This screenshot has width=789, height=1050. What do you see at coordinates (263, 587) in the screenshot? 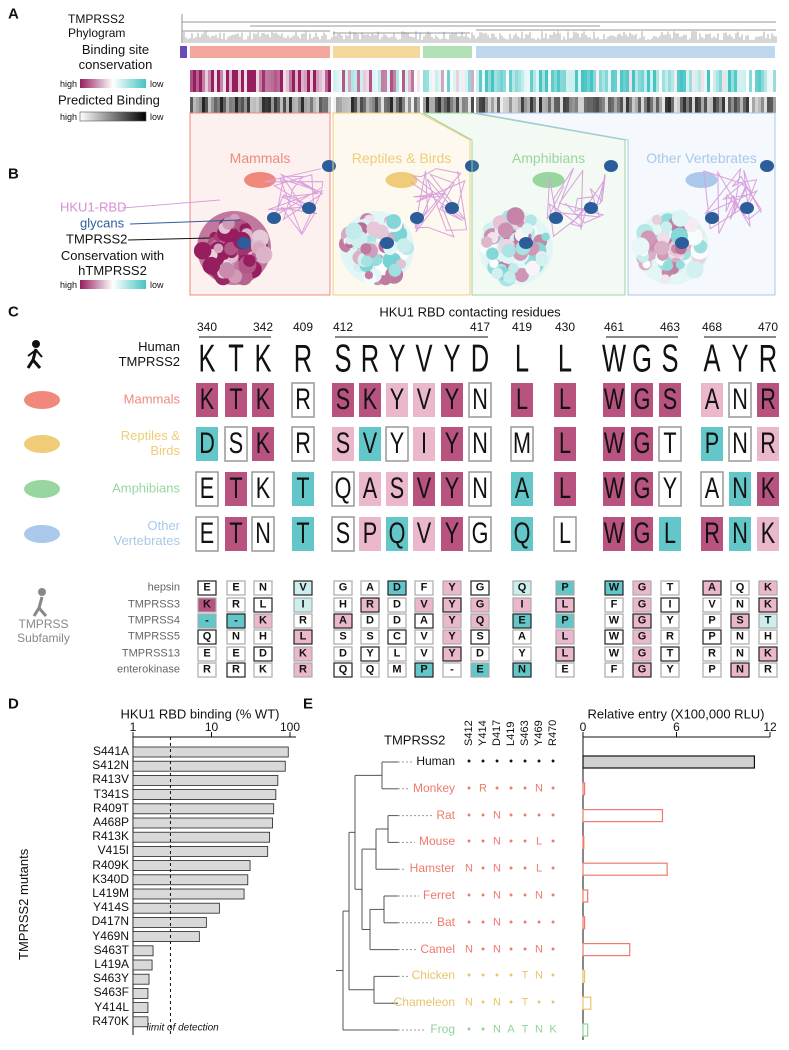
I see `subfamily-residue: N` at bounding box center [263, 587].